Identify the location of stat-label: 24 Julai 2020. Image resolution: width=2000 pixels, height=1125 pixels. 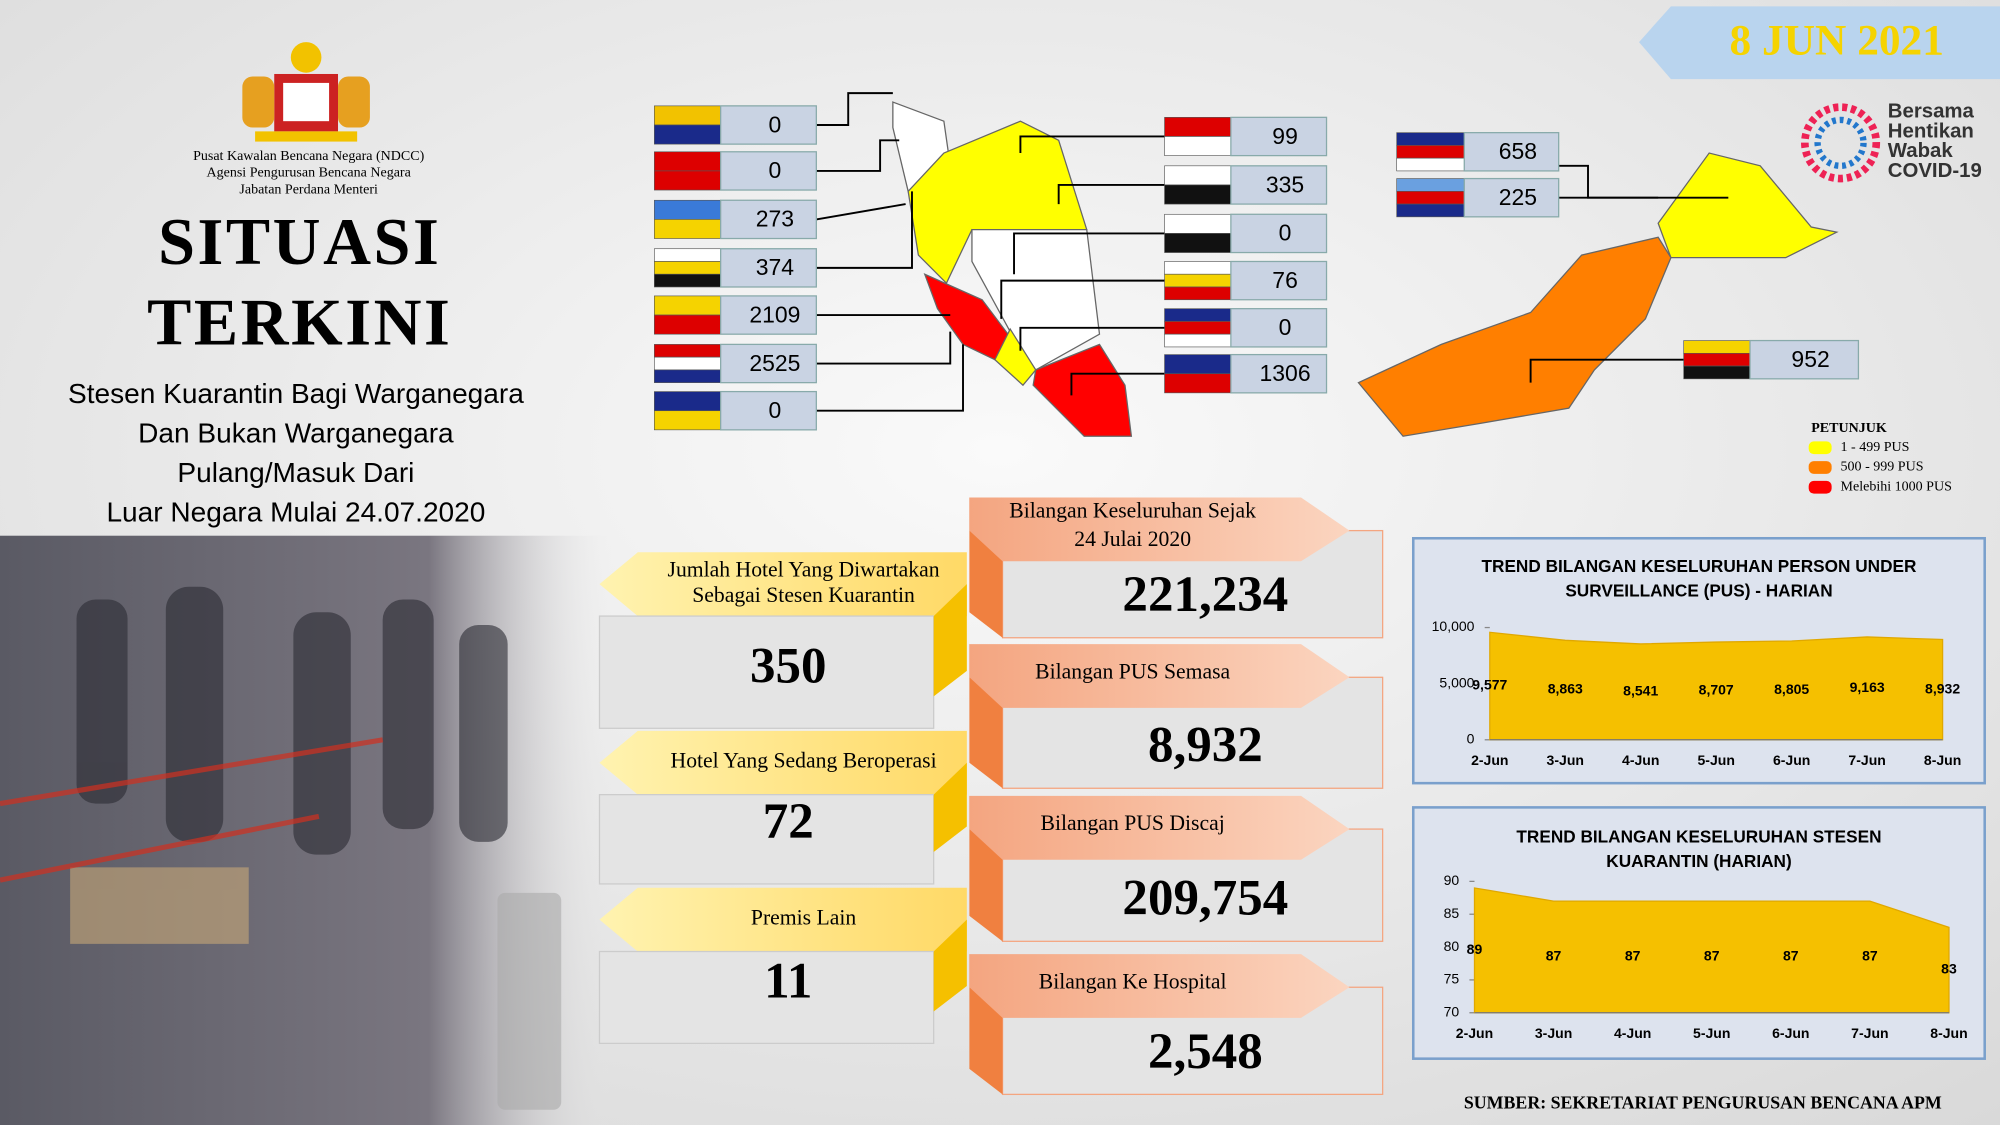
(1132, 539).